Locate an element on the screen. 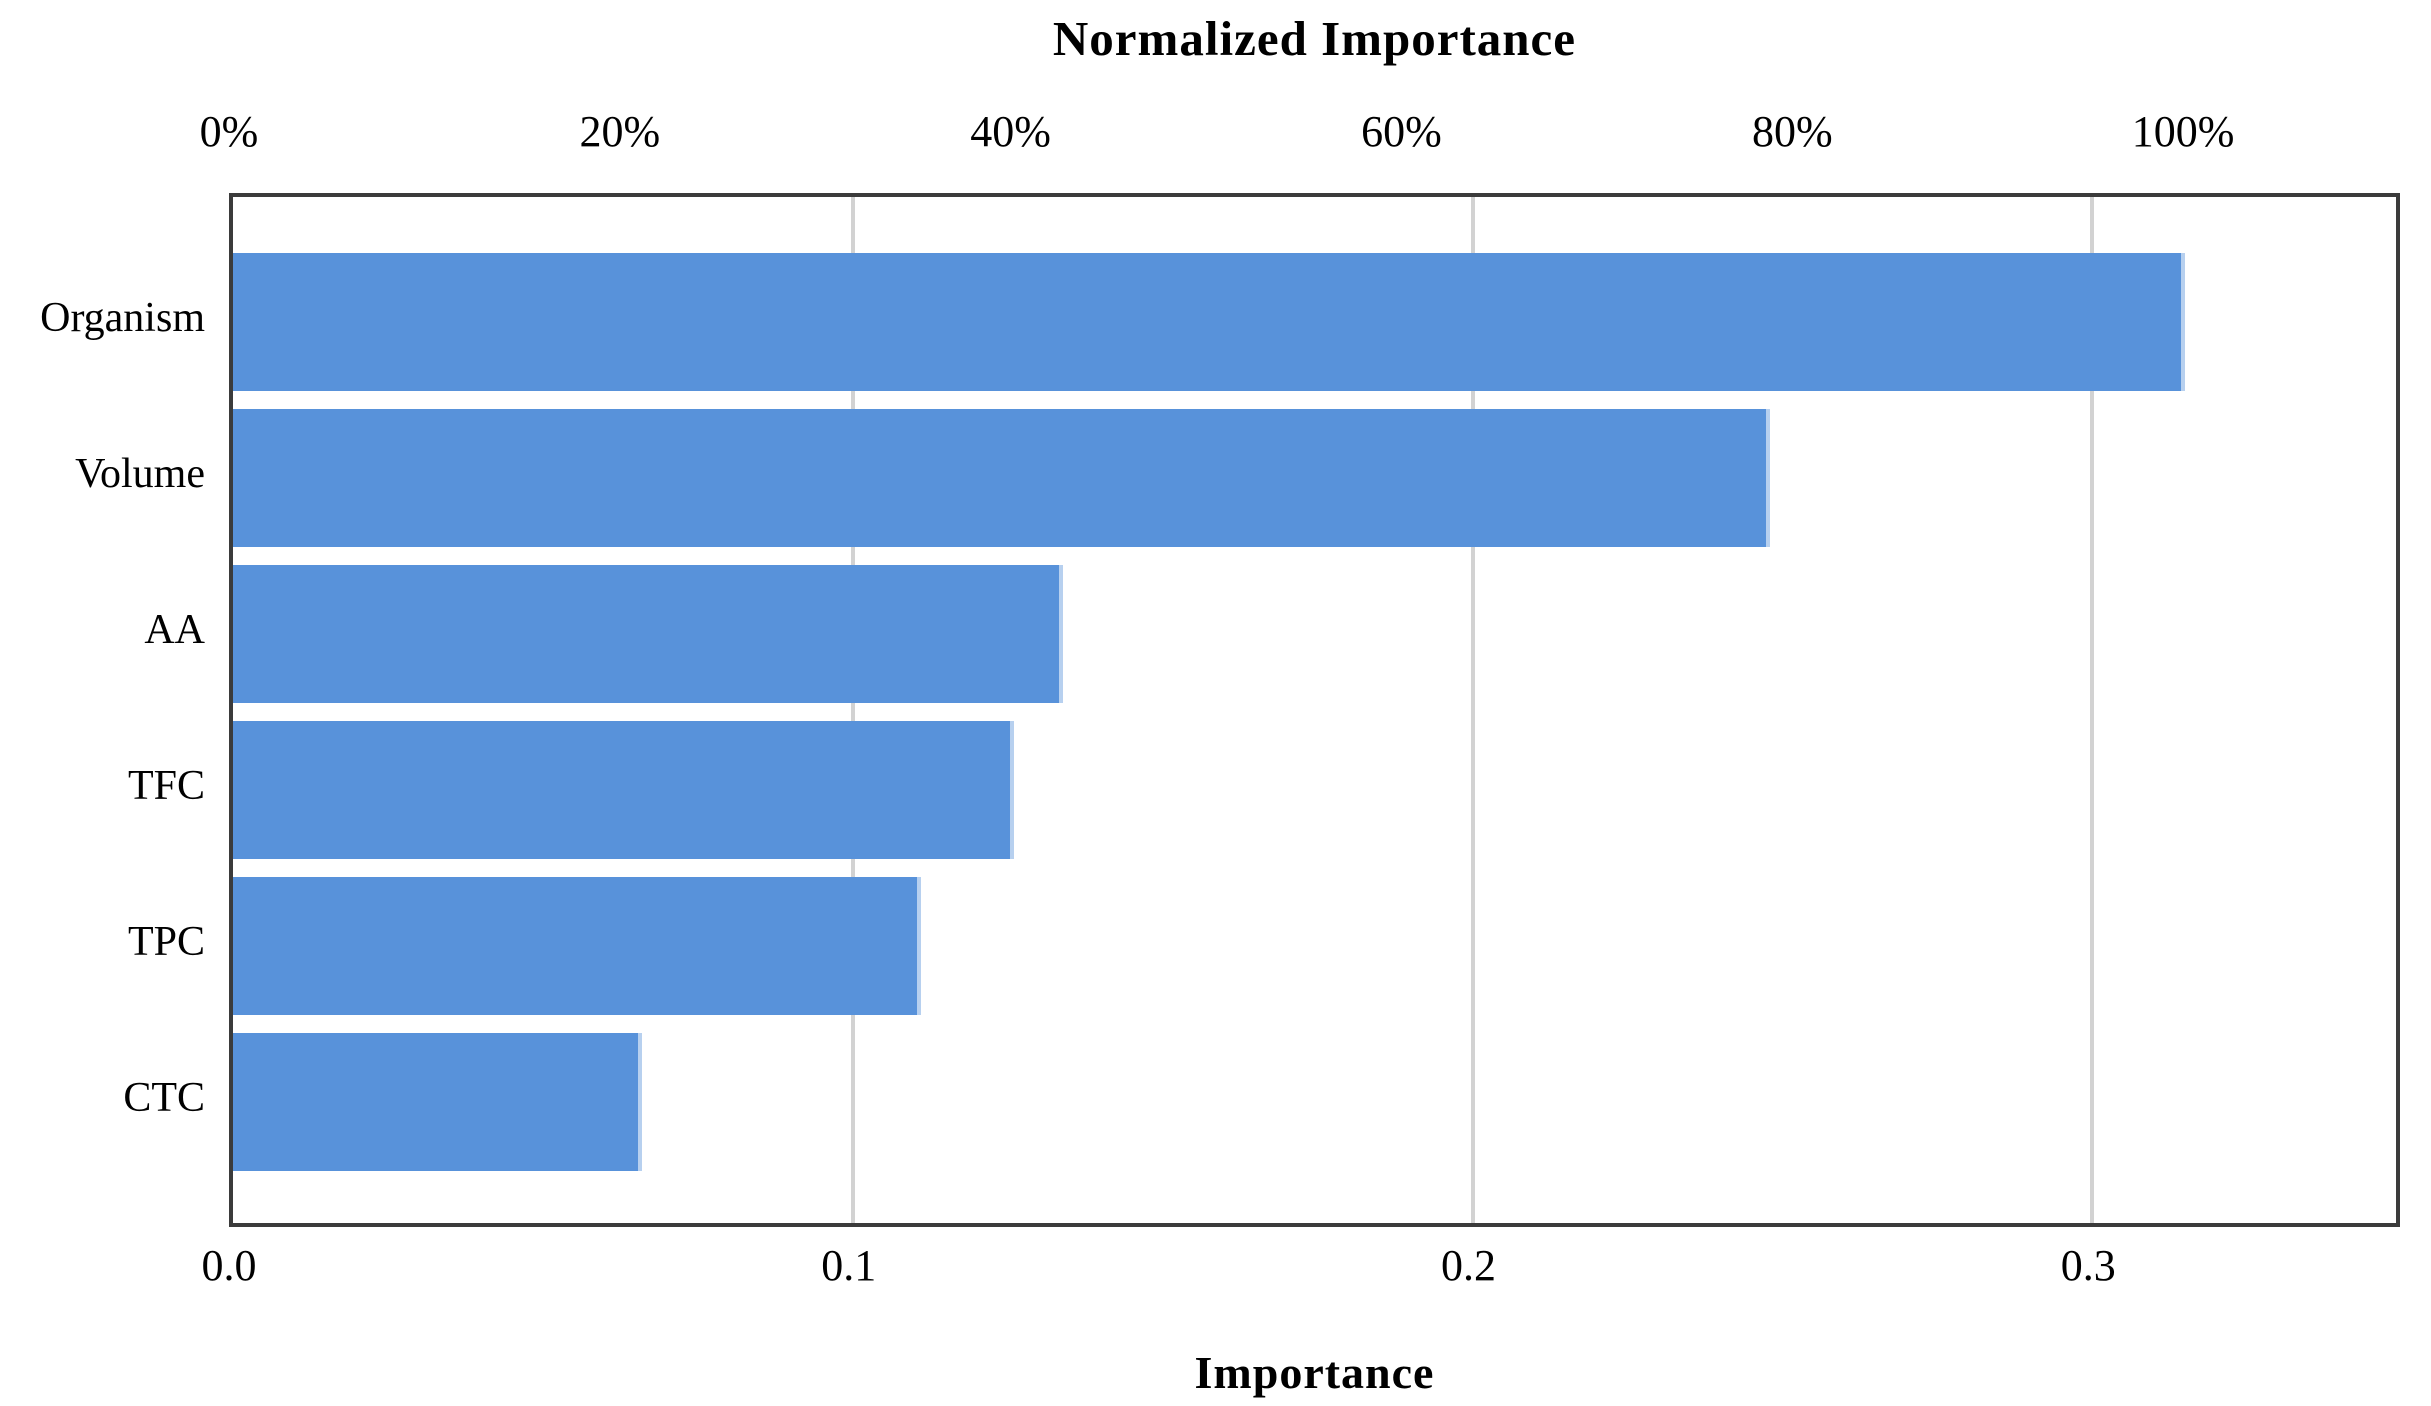  top-tick-20: 20% is located at coordinates (620, 131).